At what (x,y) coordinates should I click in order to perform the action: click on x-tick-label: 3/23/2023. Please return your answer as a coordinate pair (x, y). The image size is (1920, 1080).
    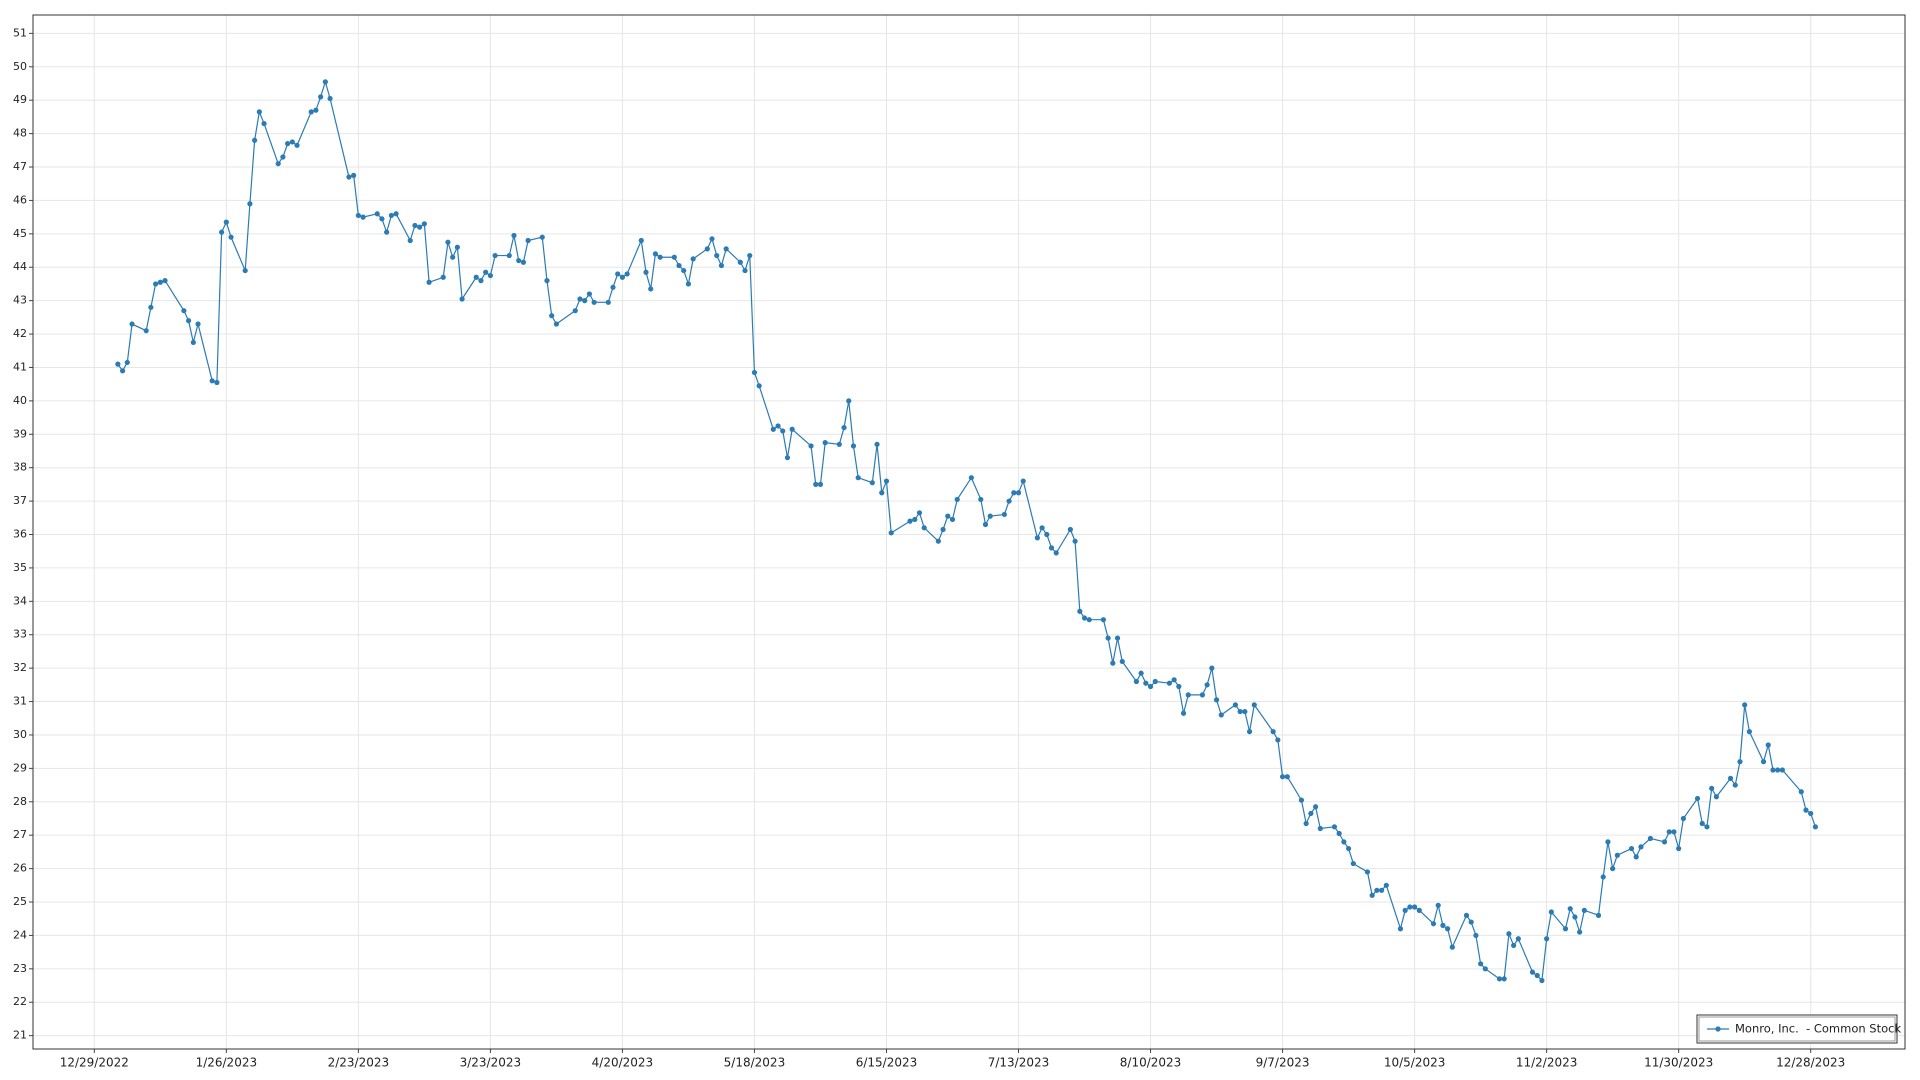
    Looking at the image, I should click on (491, 1063).